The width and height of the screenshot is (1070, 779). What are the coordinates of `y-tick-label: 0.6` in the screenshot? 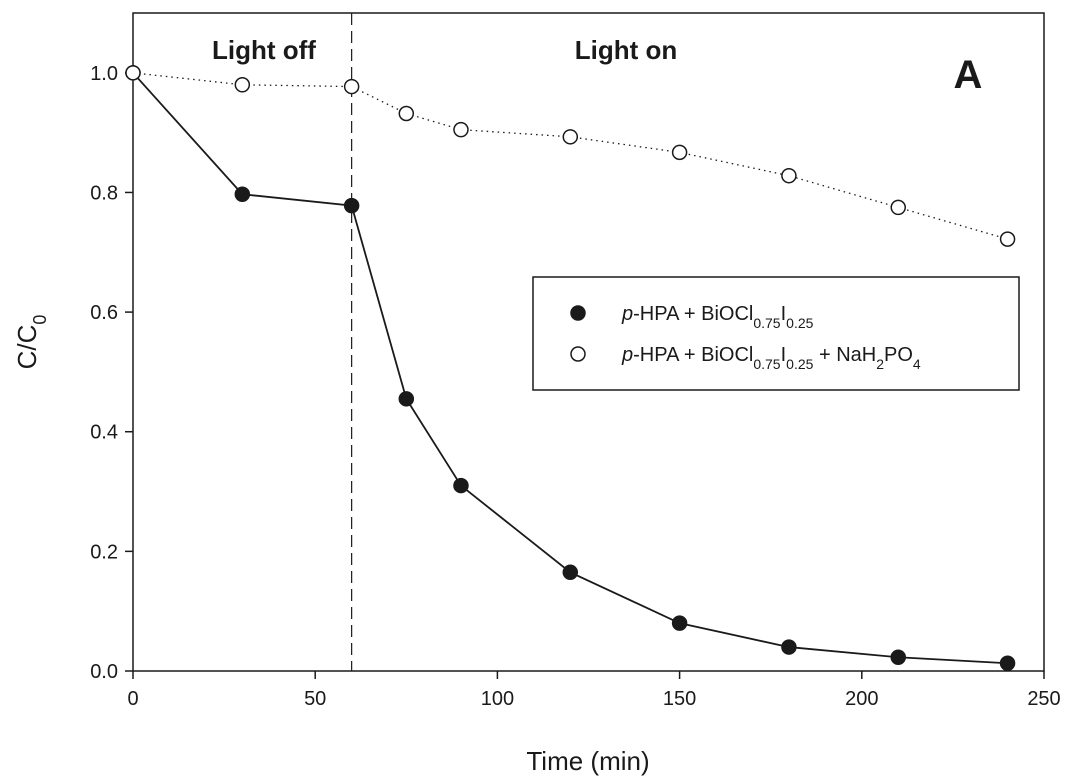 It's located at (104, 313).